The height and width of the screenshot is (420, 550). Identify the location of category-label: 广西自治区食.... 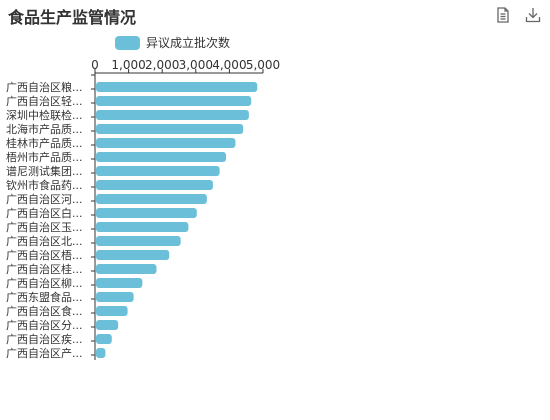
(44, 311).